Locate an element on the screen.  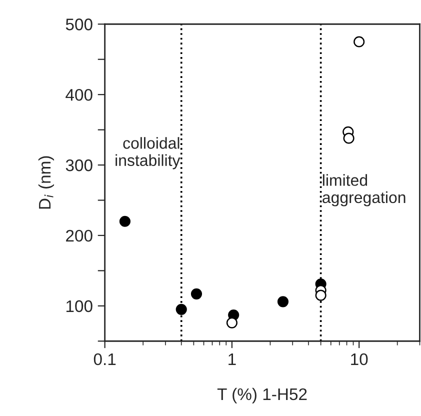
y-tick-label: 200 is located at coordinates (79, 236).